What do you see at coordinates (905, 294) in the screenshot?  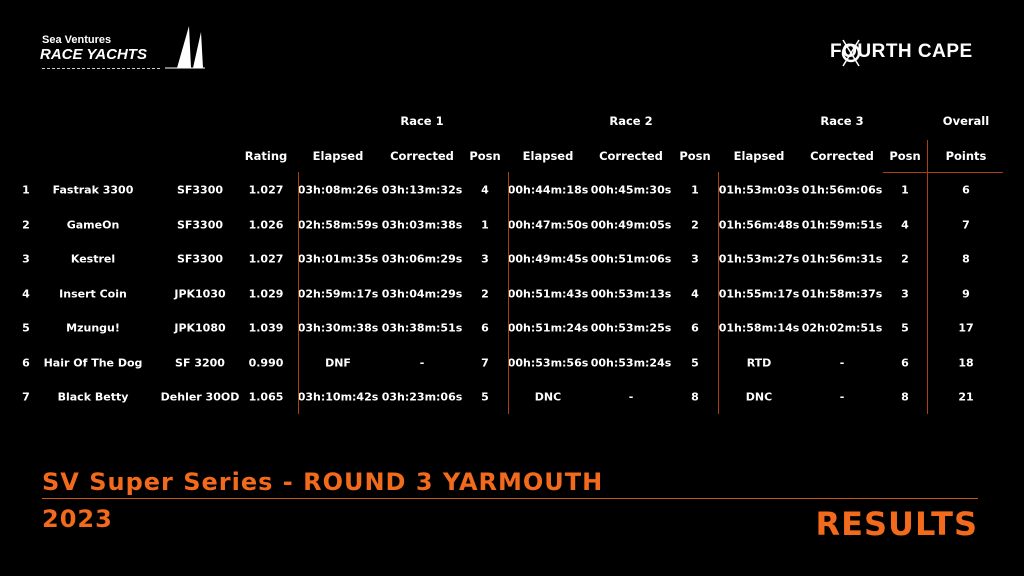 I see `cell-r3-posn: 3` at bounding box center [905, 294].